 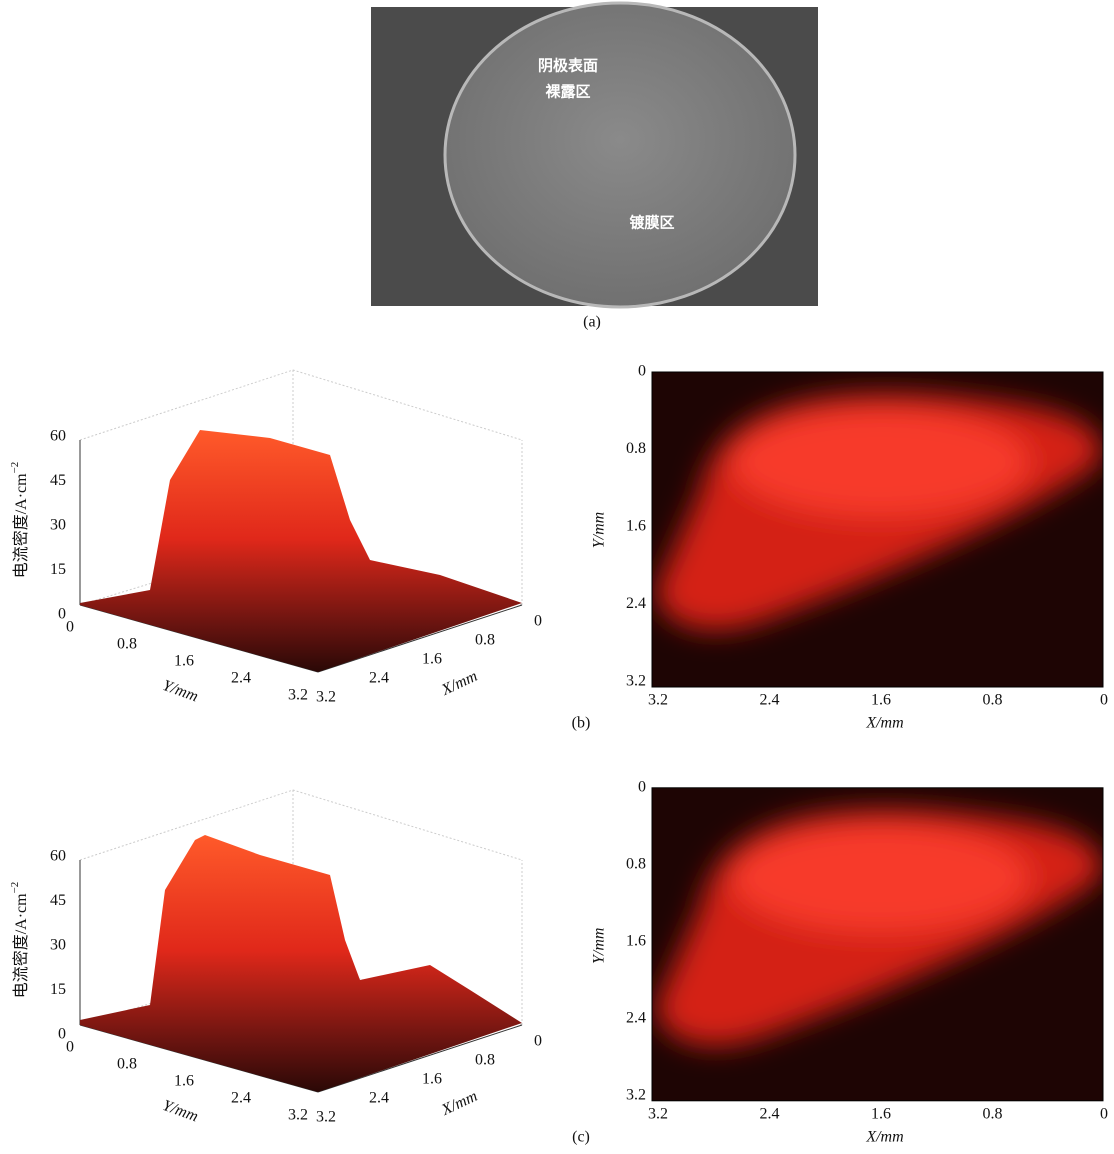 I want to click on panel-label: (a), so click(x=592, y=322).